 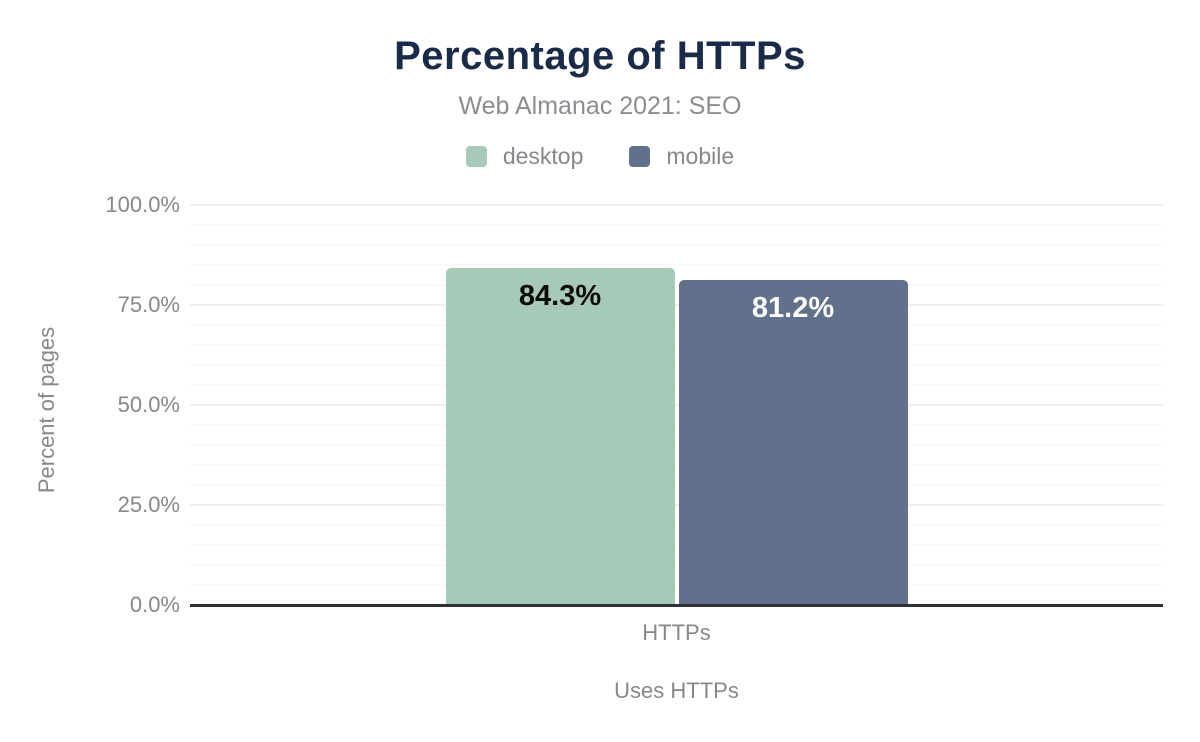 I want to click on legend: desktop mobile, so click(x=600, y=156).